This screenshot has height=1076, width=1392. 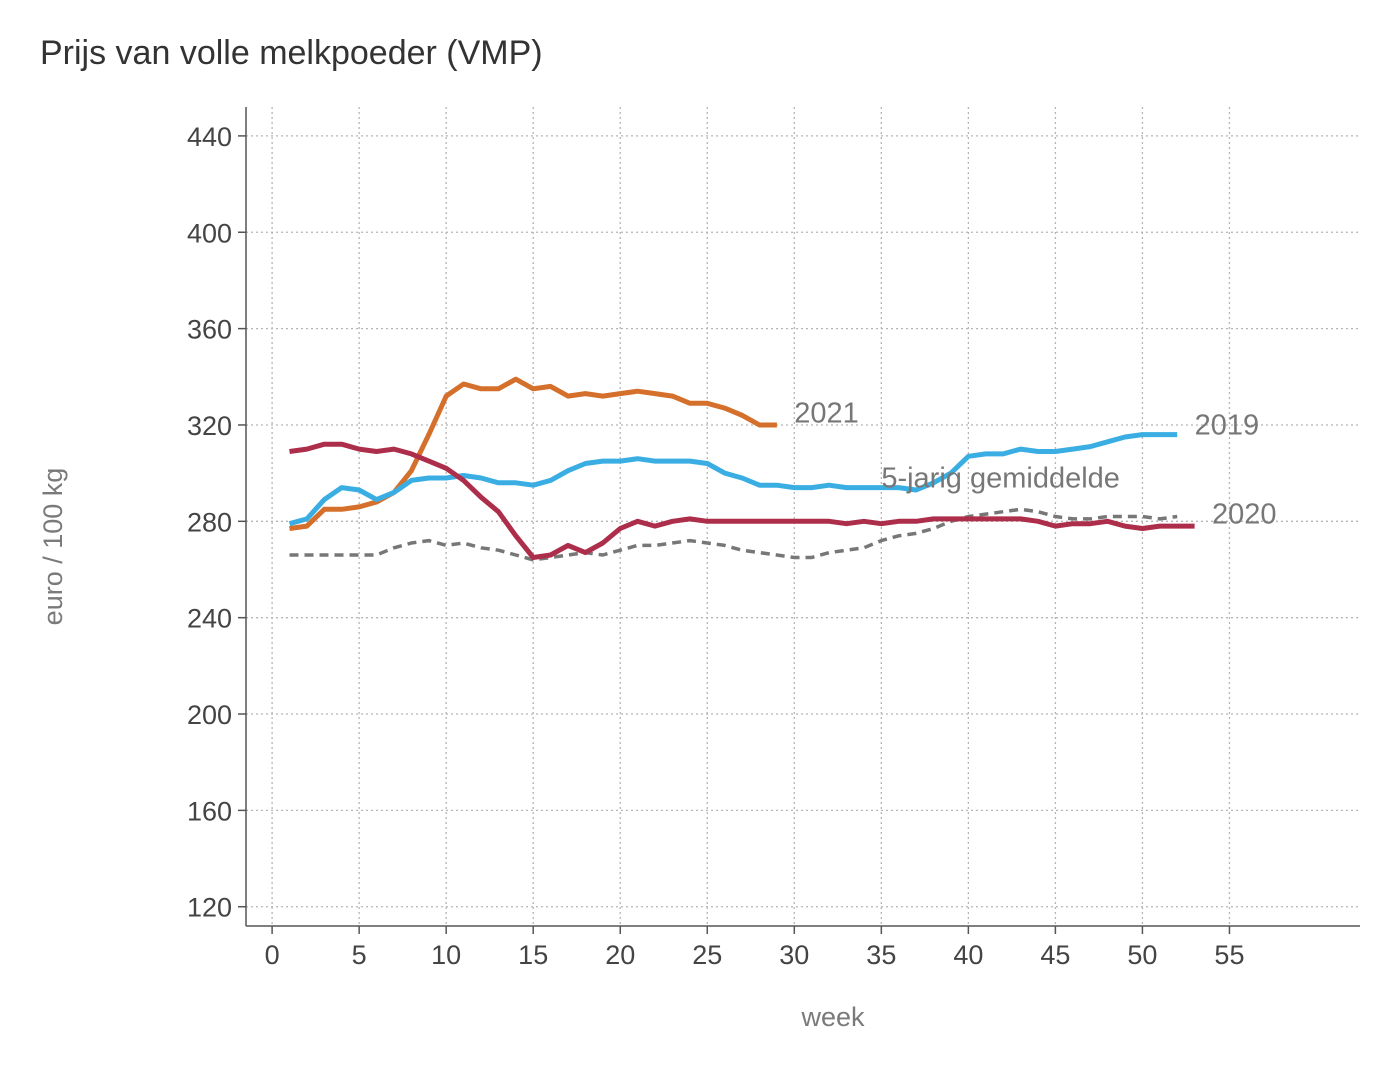 I want to click on series-label-2020: 2020, so click(x=1244, y=515).